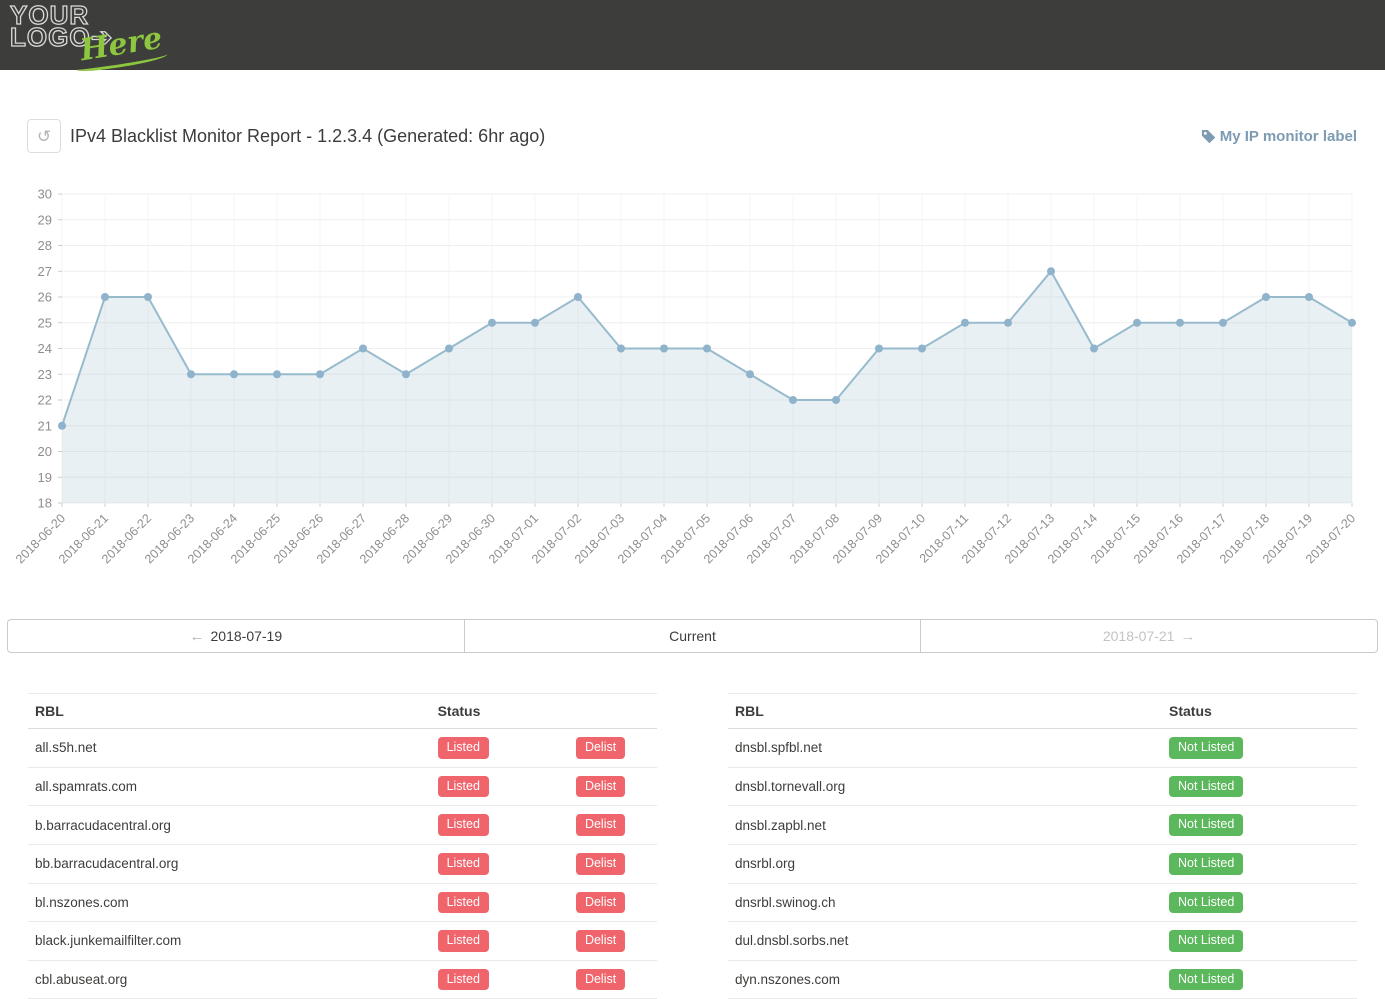 The image size is (1385, 999). Describe the element at coordinates (45, 245) in the screenshot. I see `svg-text: 28` at that location.